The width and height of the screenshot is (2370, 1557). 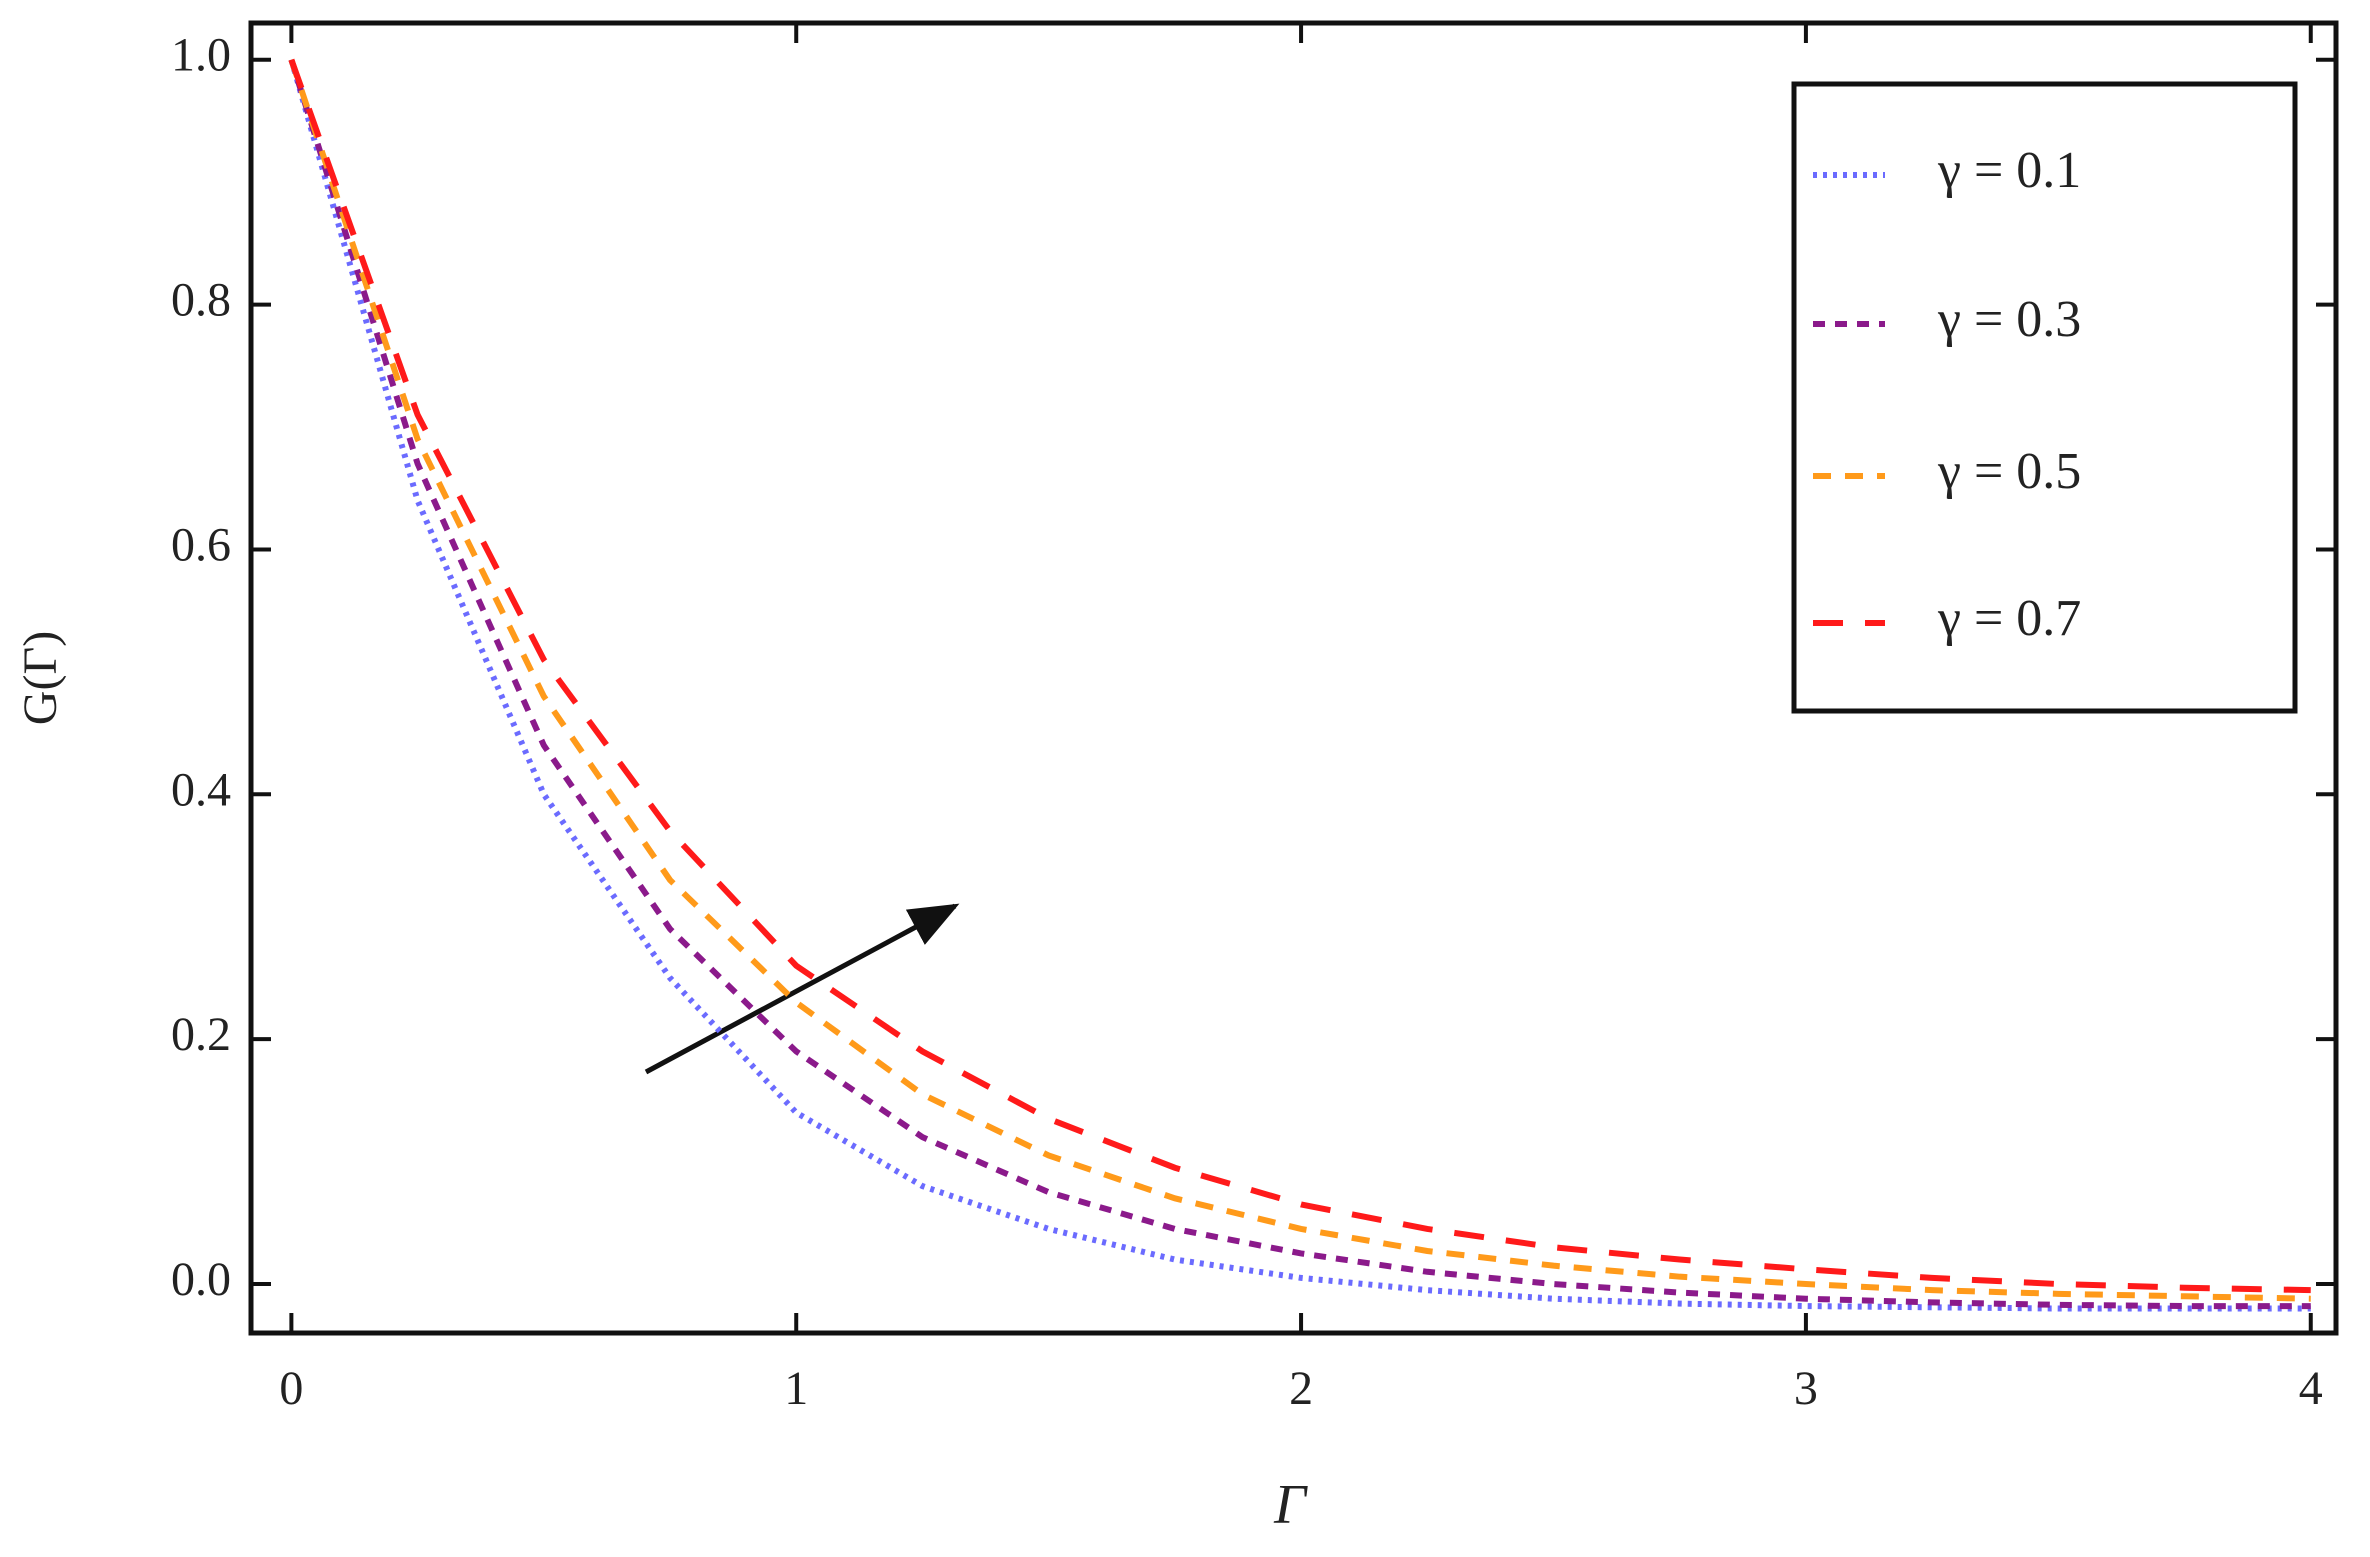 I want to click on legend-label: γ = 0.1, so click(x=2009, y=170).